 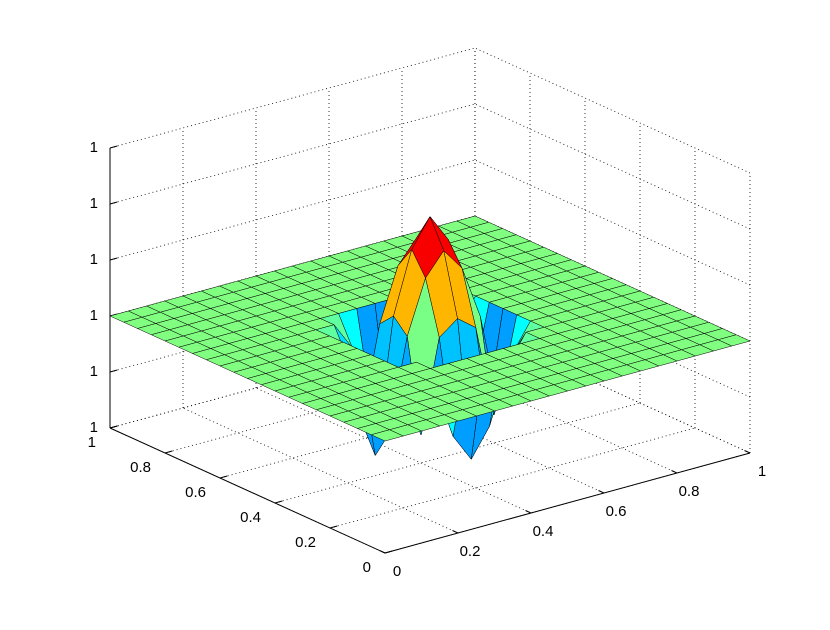 I want to click on y-tick-label: 0.2, so click(x=305, y=542).